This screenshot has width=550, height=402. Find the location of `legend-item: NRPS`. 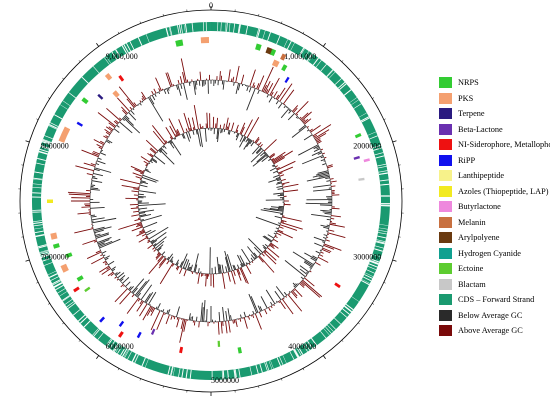

legend-item: NRPS is located at coordinates (494, 83).